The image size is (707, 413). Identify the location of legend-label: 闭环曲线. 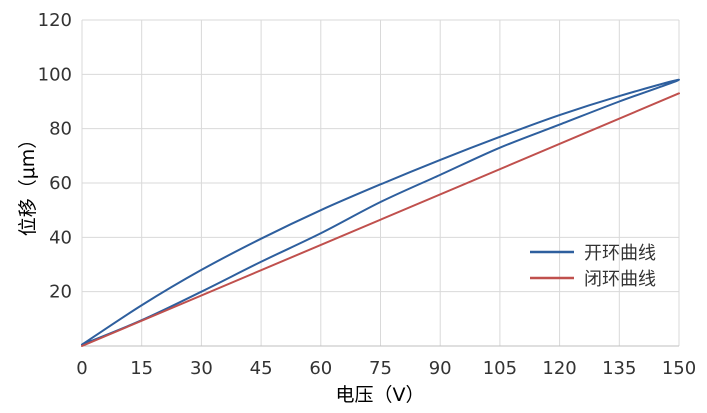
(620, 279).